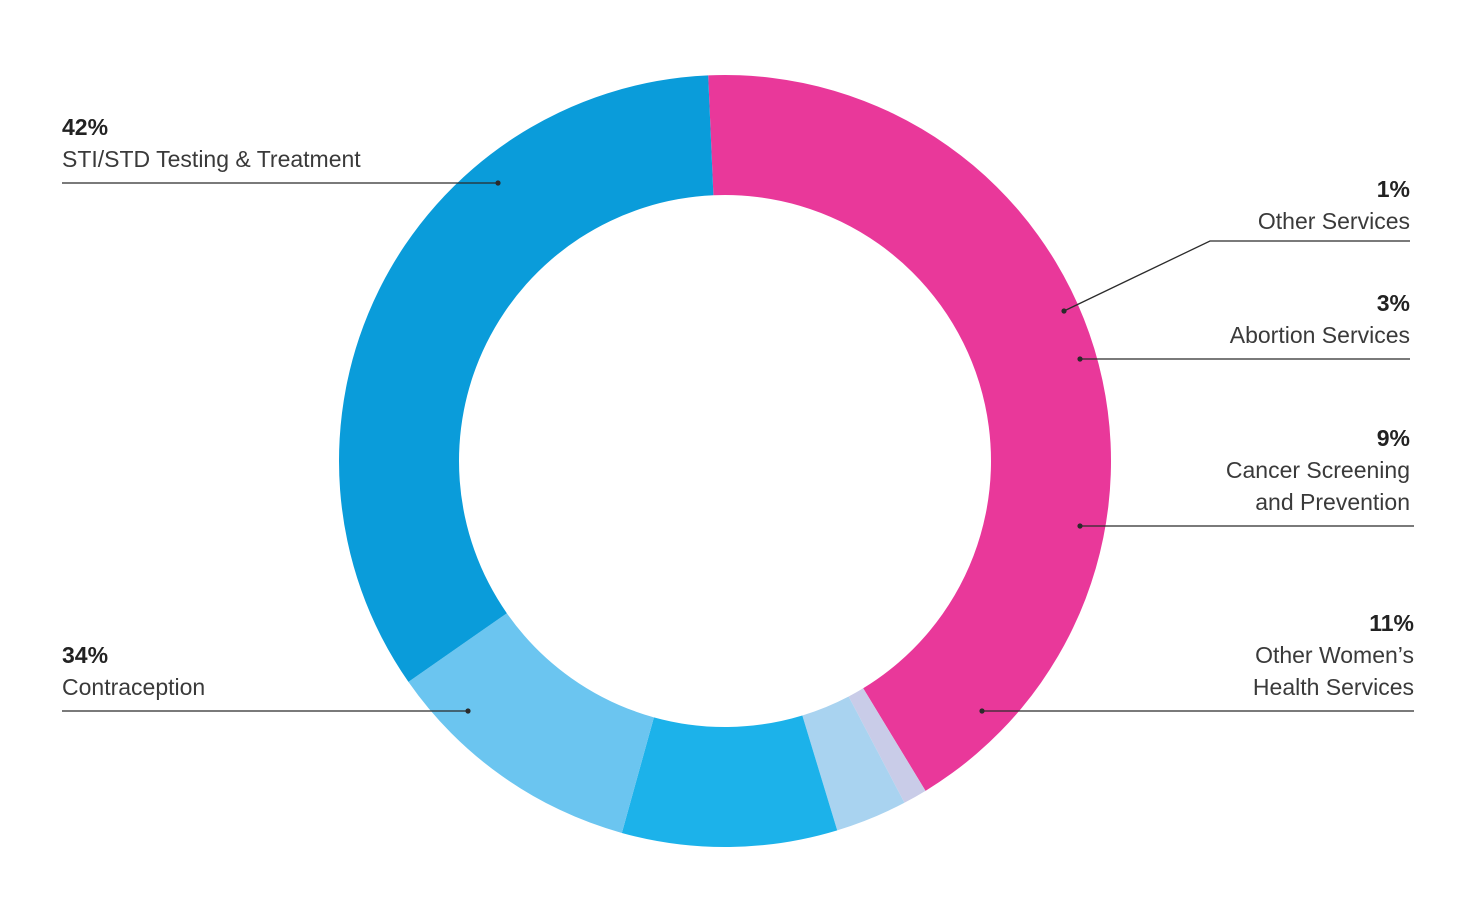 The height and width of the screenshot is (909, 1484). What do you see at coordinates (1333, 687) in the screenshot?
I see `slice-category-label: Health Services` at bounding box center [1333, 687].